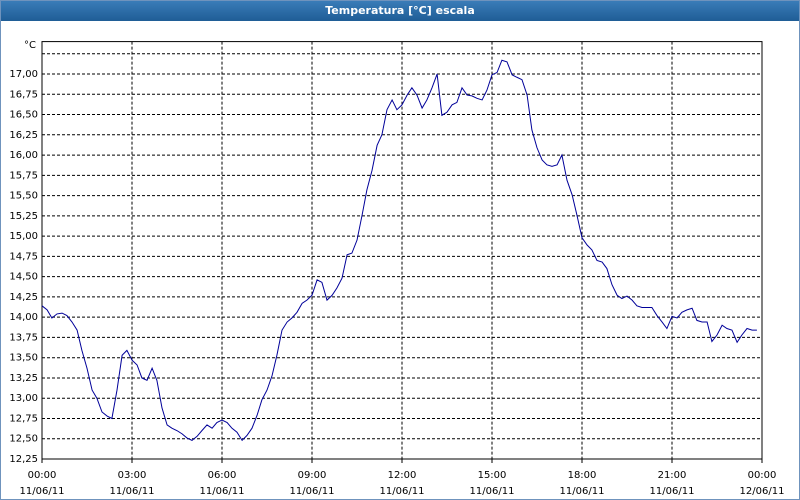 This screenshot has width=800, height=500. What do you see at coordinates (312, 475) in the screenshot?
I see `x-tick-label: 09:00` at bounding box center [312, 475].